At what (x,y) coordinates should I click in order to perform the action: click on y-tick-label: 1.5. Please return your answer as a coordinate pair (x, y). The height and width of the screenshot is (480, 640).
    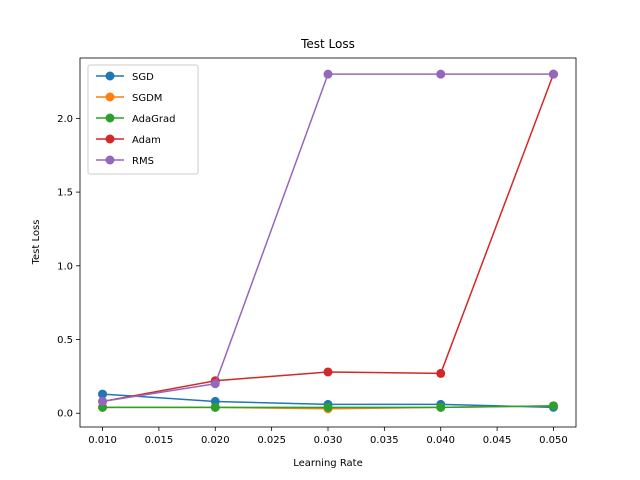
    Looking at the image, I should click on (65, 193).